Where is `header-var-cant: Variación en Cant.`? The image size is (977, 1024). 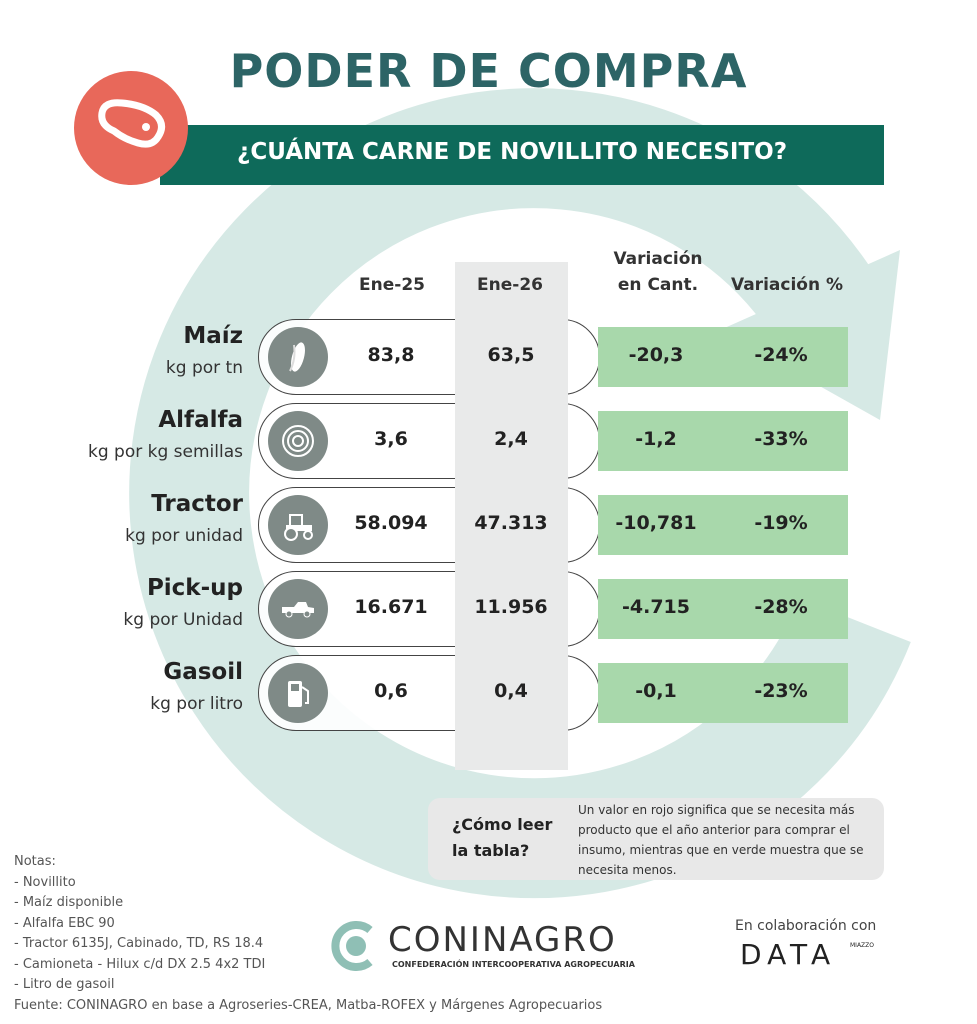
header-var-cant: Variación en Cant. is located at coordinates (658, 272).